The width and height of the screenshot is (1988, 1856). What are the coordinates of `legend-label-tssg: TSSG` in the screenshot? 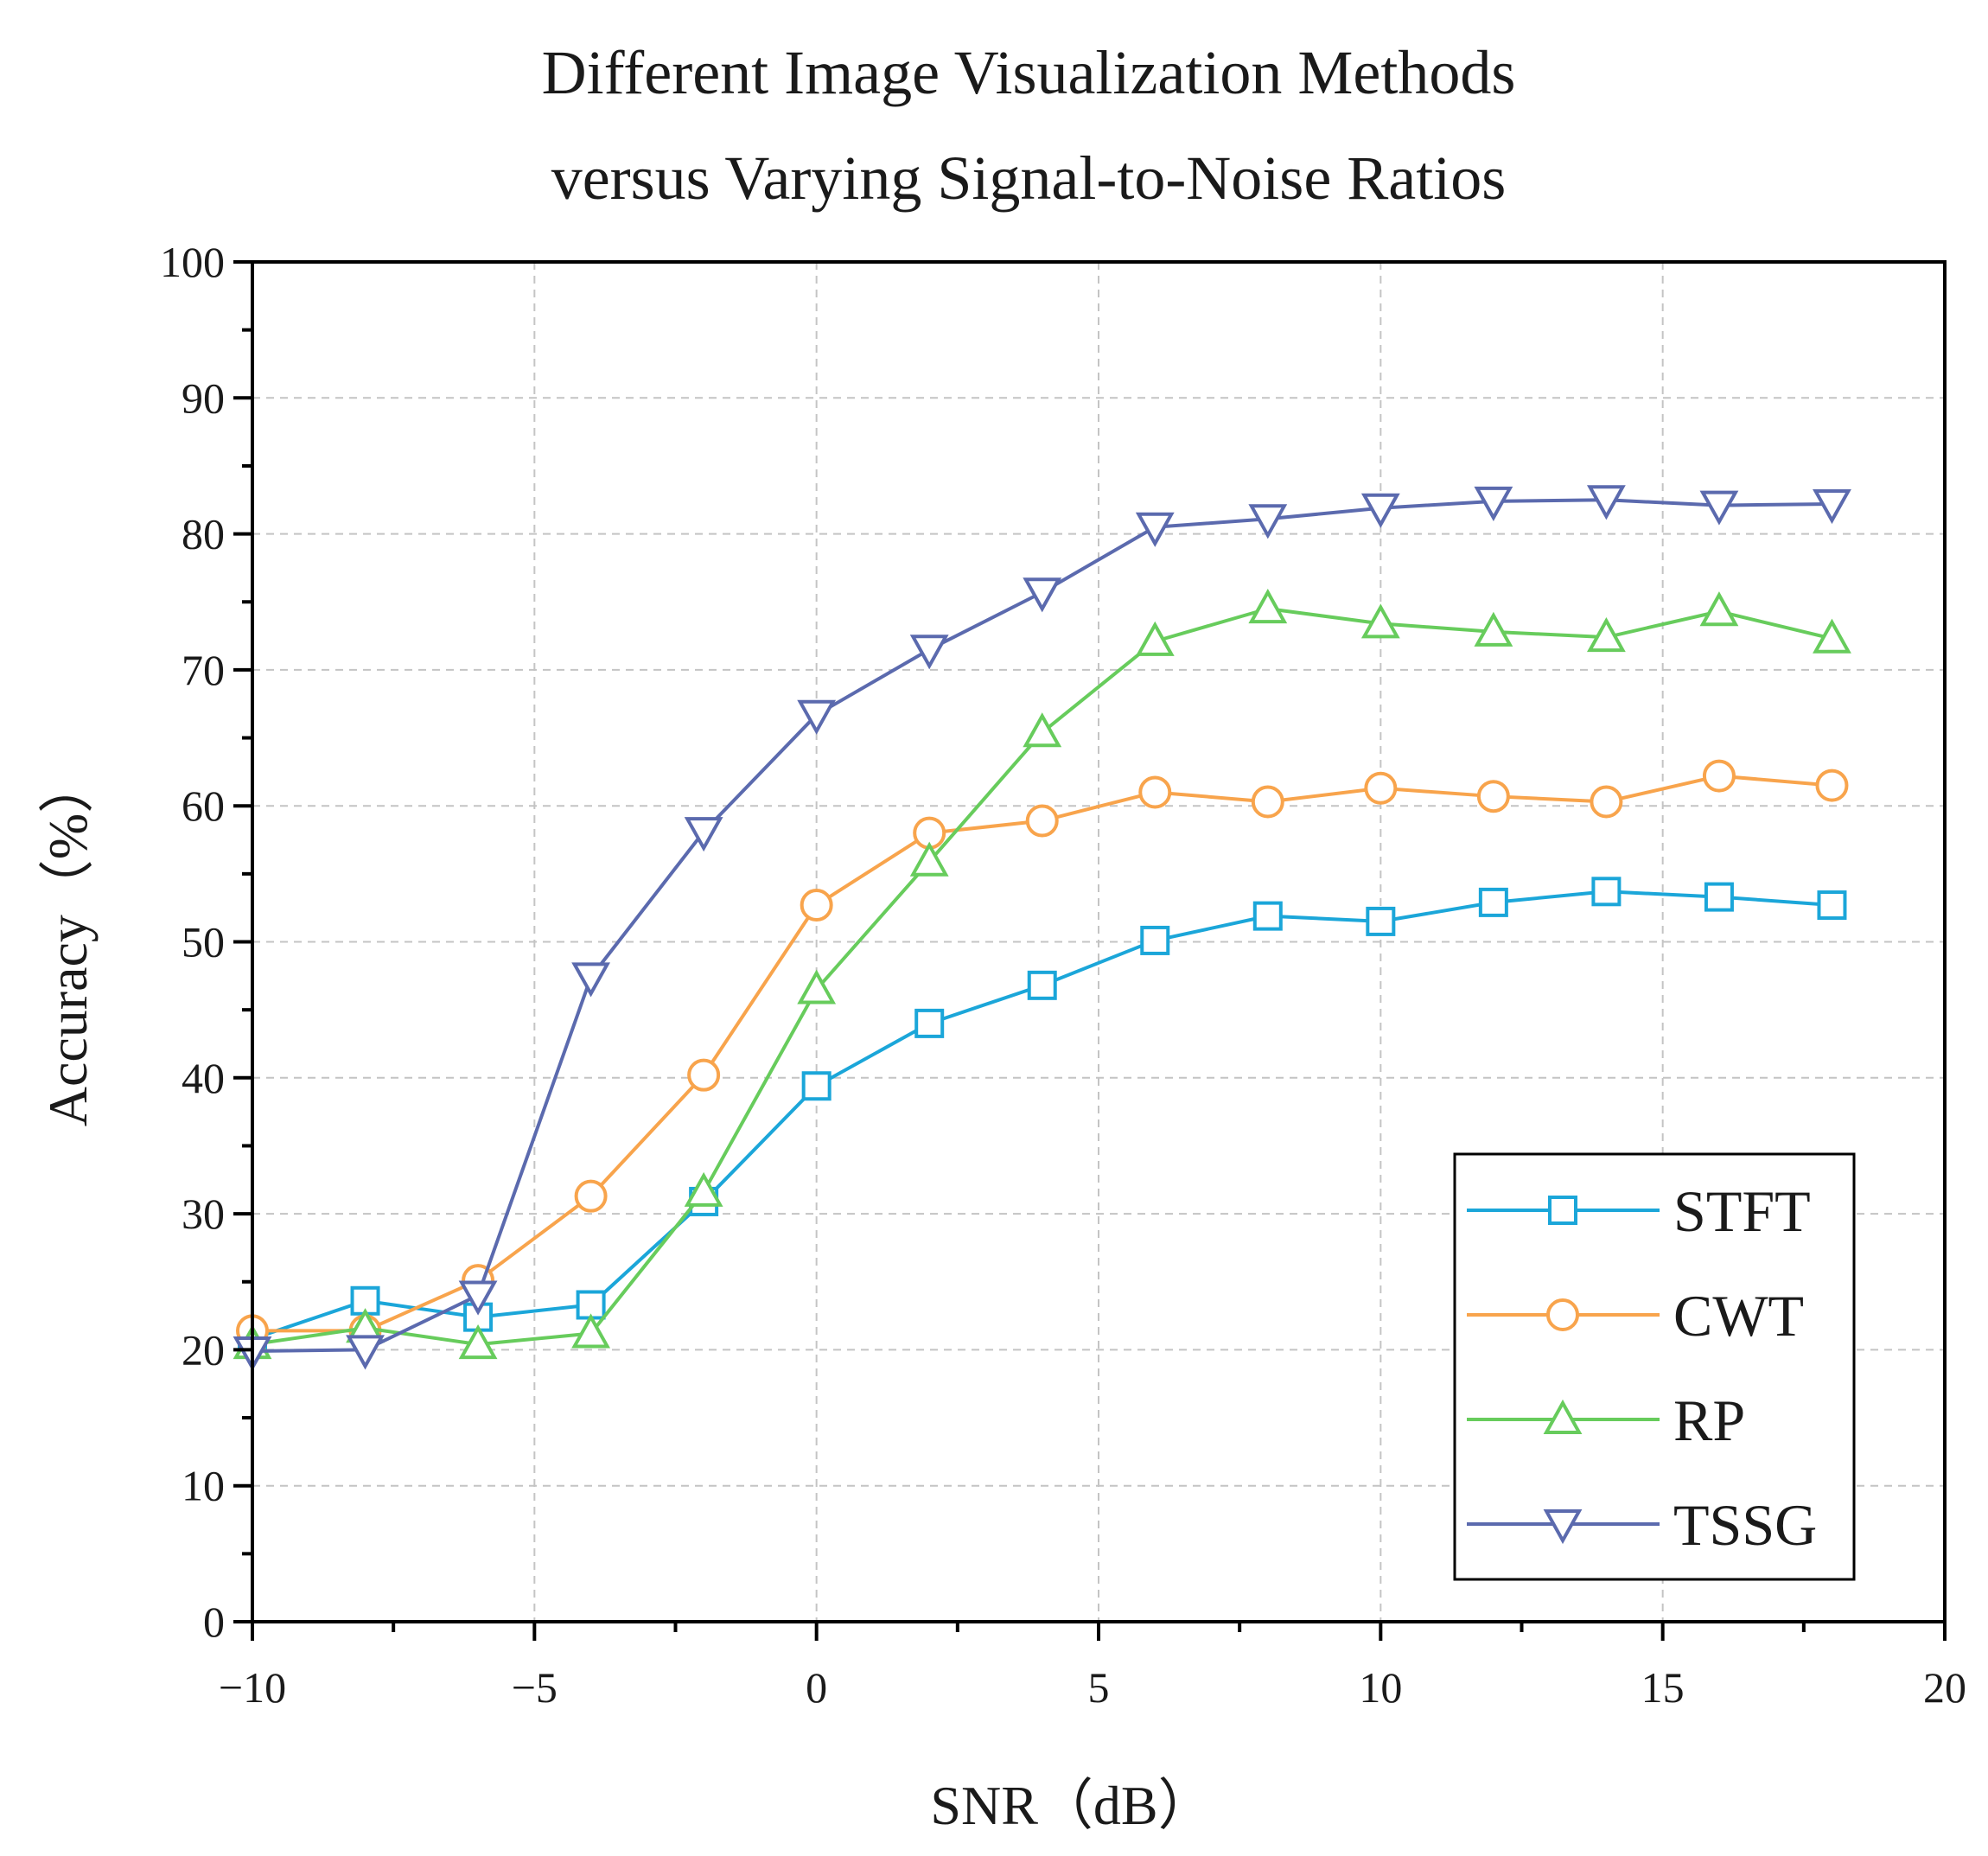 It's located at (1745, 1525).